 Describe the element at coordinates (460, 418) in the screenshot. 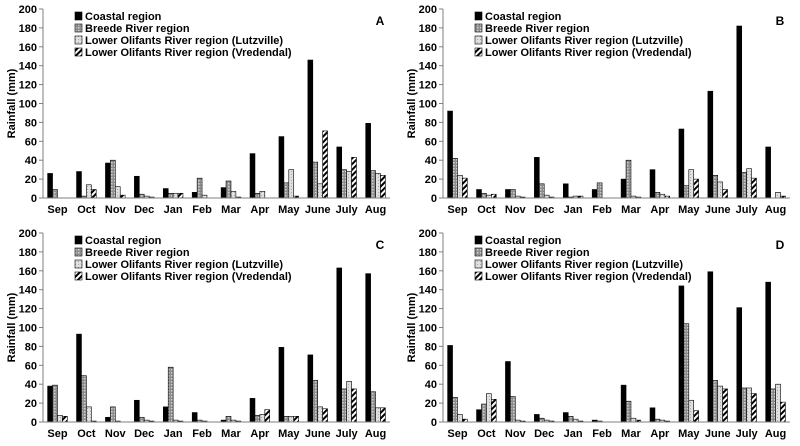

I see `bar-lutz-sep` at that location.